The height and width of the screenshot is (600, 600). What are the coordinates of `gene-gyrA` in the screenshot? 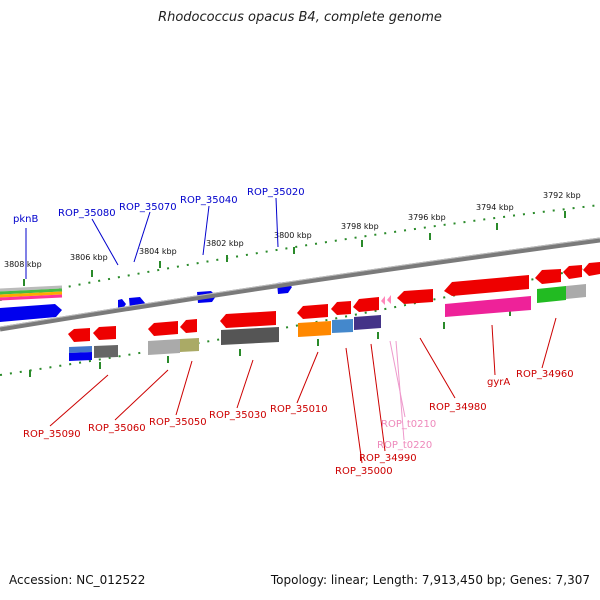 It's located at (486, 285).